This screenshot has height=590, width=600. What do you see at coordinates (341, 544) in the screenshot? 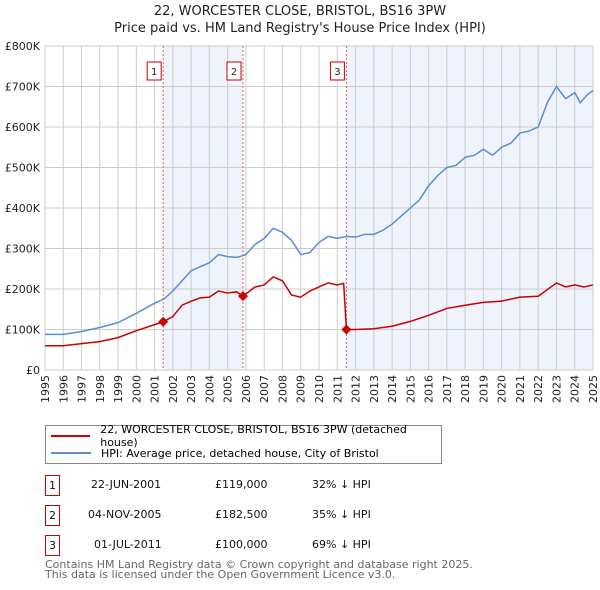
I see `transaction-hpi: 69% ↓ HPI` at bounding box center [341, 544].